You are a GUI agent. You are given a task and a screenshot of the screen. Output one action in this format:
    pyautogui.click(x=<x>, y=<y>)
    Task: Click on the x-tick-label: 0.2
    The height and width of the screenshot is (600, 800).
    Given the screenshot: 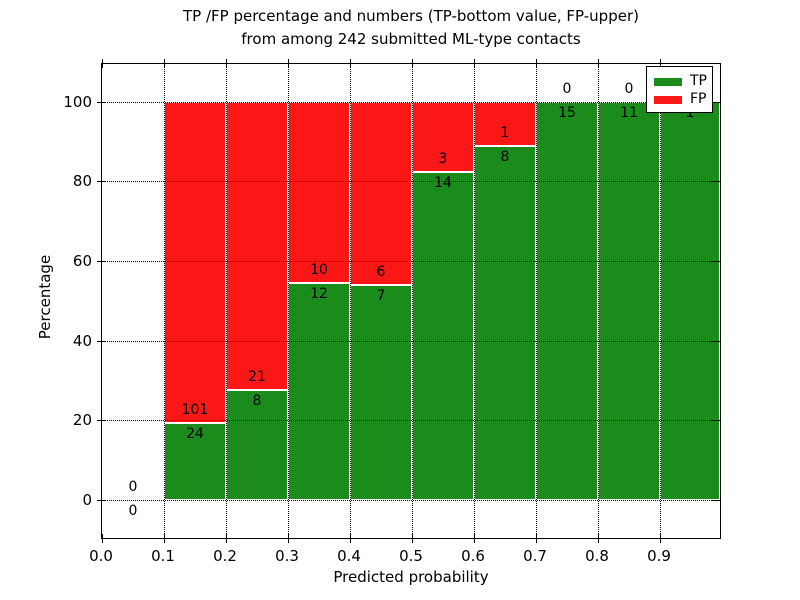 What is the action you would take?
    pyautogui.click(x=225, y=556)
    